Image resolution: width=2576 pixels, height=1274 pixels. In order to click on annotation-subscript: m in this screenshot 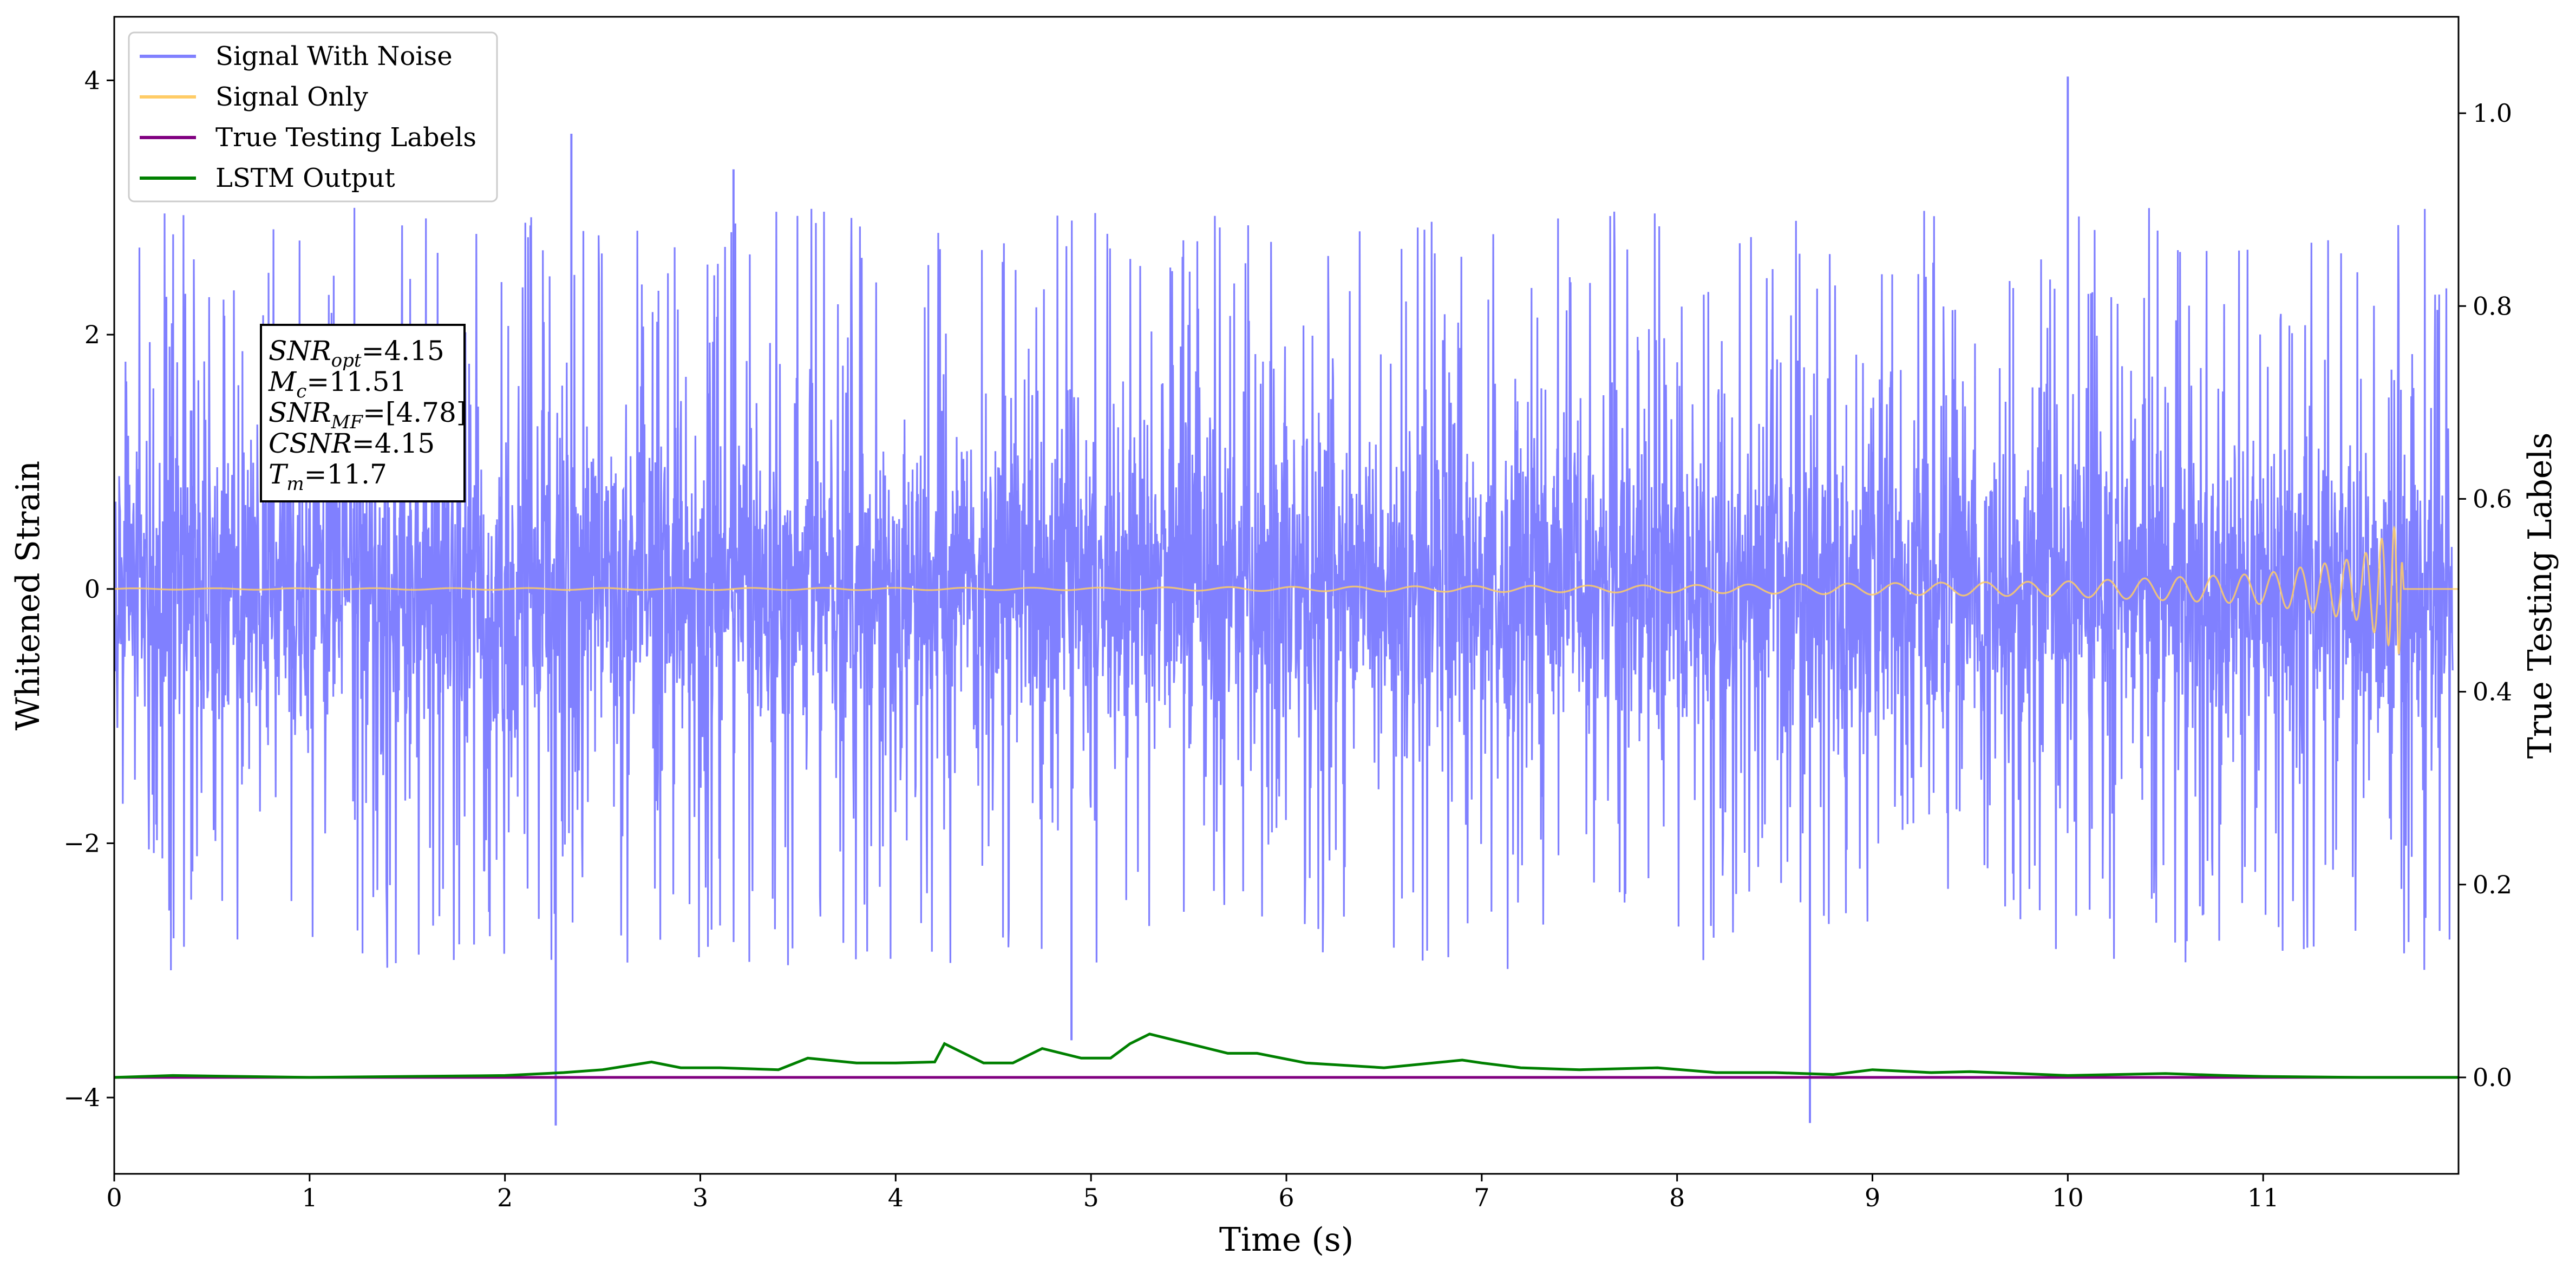, I will do `click(295, 484)`.